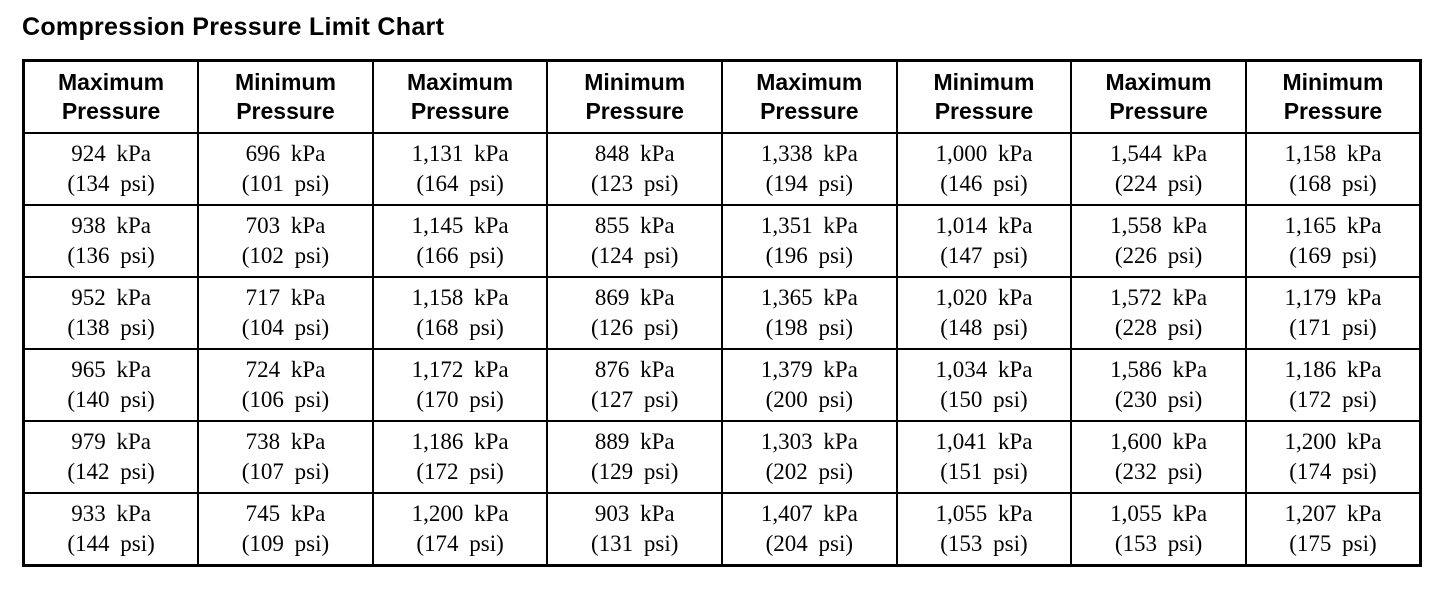 This screenshot has width=1456, height=610. What do you see at coordinates (634, 168) in the screenshot?
I see `table-cell: 848 kPa (123 psi)` at bounding box center [634, 168].